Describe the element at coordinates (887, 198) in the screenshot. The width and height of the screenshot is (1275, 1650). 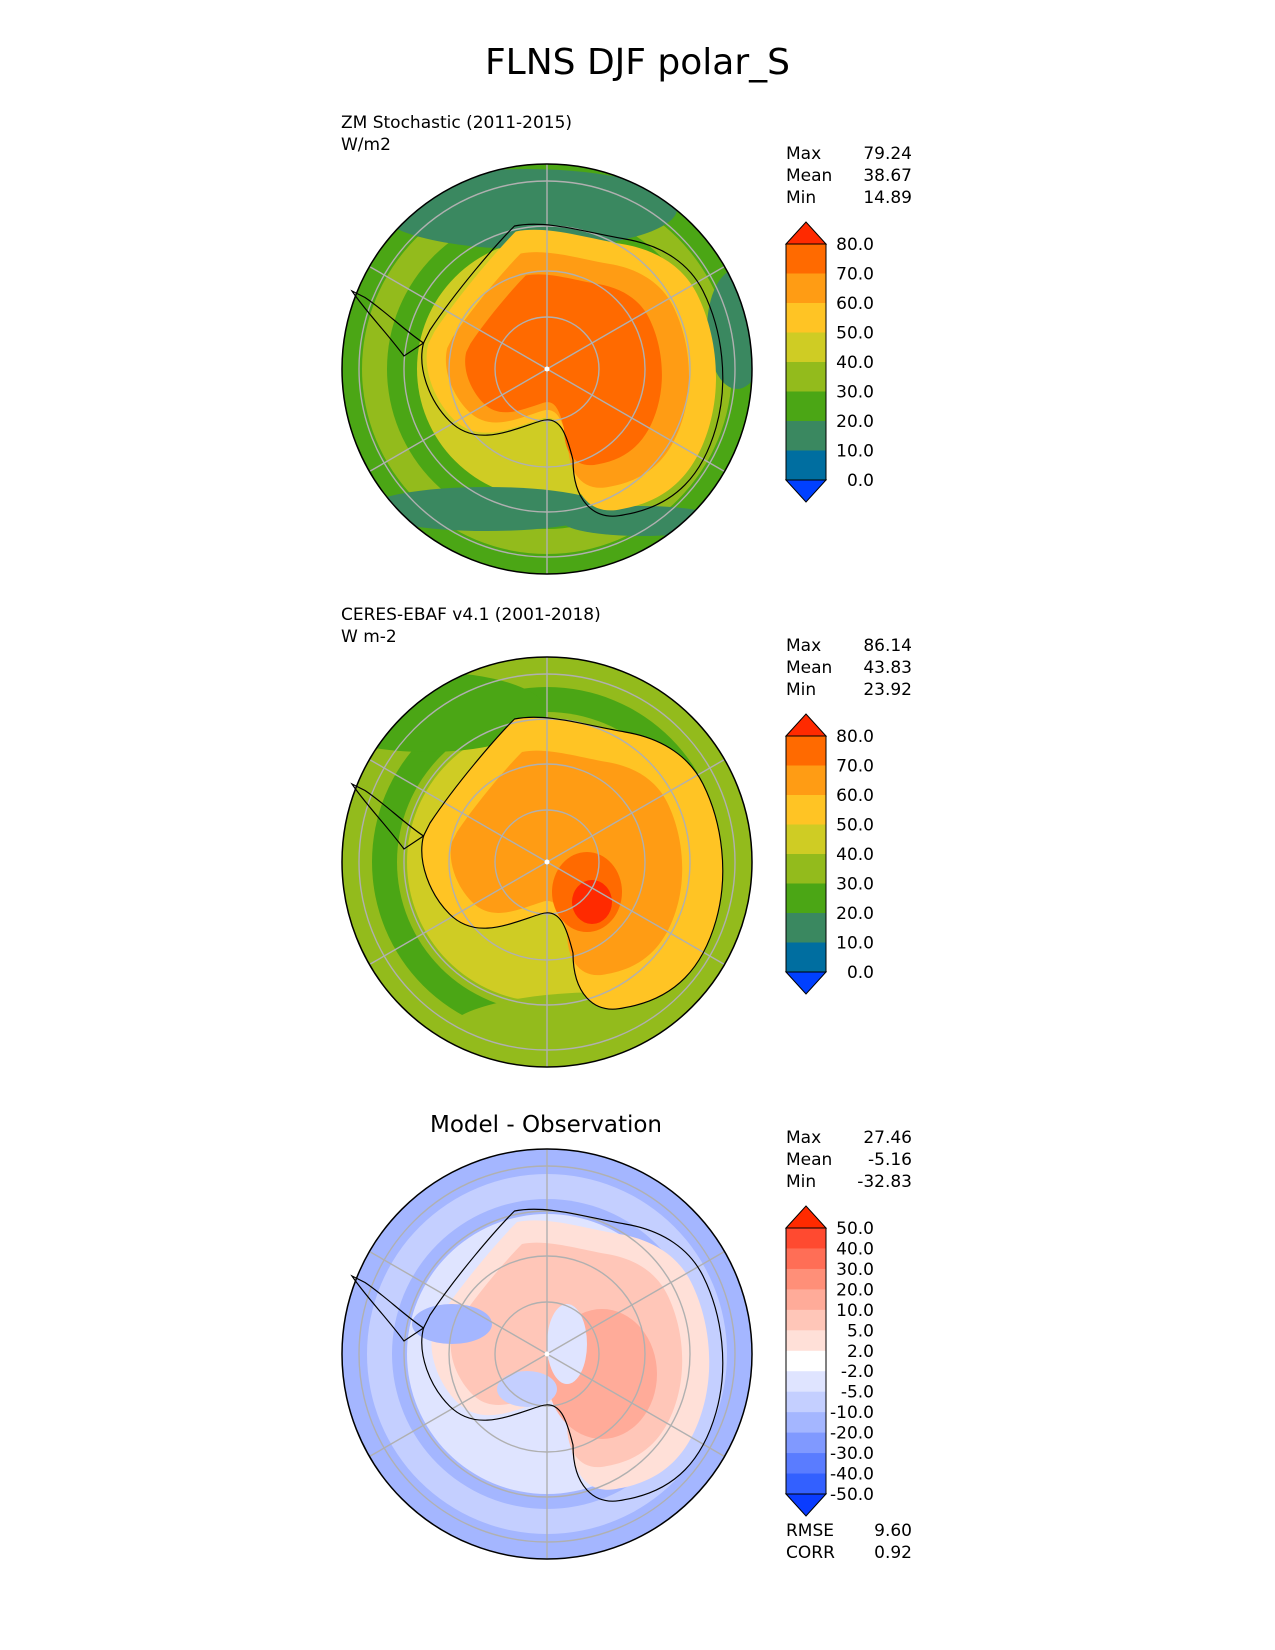
I see `stat-value: 14.89` at that location.